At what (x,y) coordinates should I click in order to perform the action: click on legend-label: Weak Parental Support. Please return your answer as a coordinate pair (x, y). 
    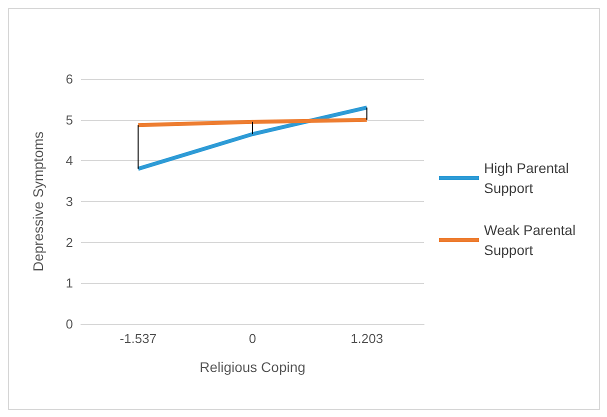
    Looking at the image, I should click on (532, 240).